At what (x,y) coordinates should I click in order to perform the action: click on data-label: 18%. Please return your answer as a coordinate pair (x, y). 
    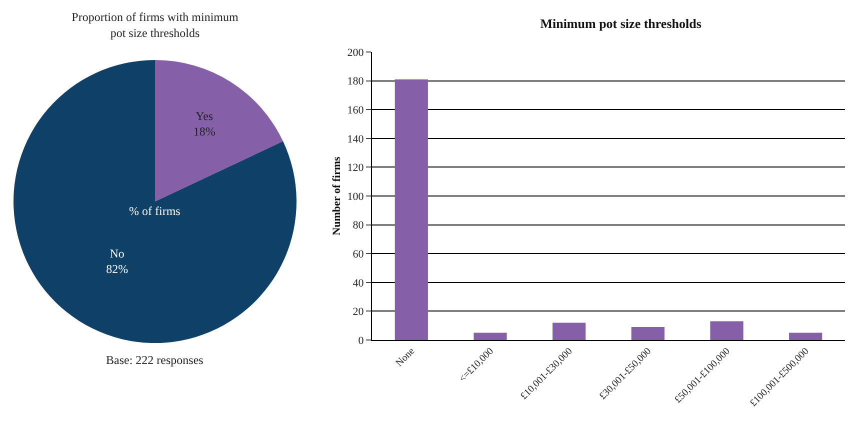
    Looking at the image, I should click on (204, 131).